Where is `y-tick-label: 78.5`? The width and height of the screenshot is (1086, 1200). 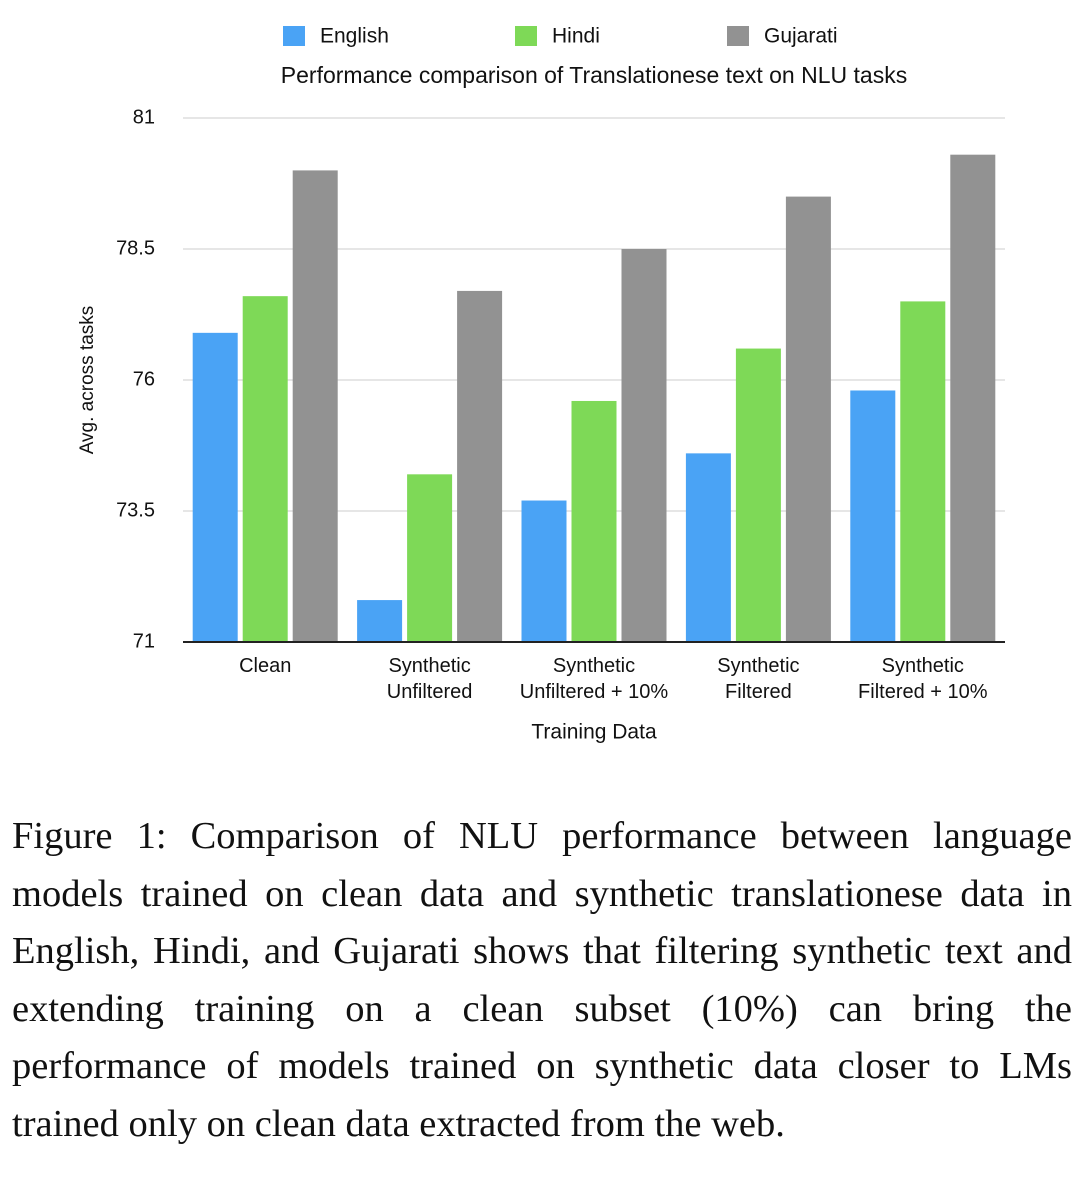
y-tick-label: 78.5 is located at coordinates (135, 248).